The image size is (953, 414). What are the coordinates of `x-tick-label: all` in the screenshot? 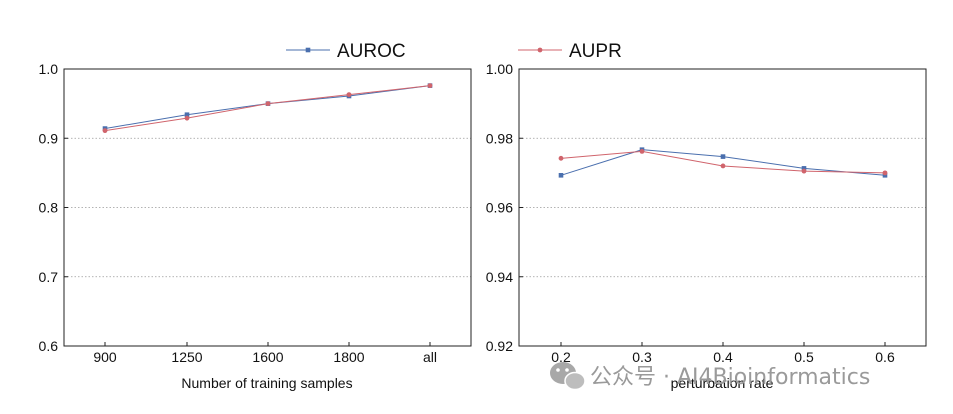 It's located at (430, 357).